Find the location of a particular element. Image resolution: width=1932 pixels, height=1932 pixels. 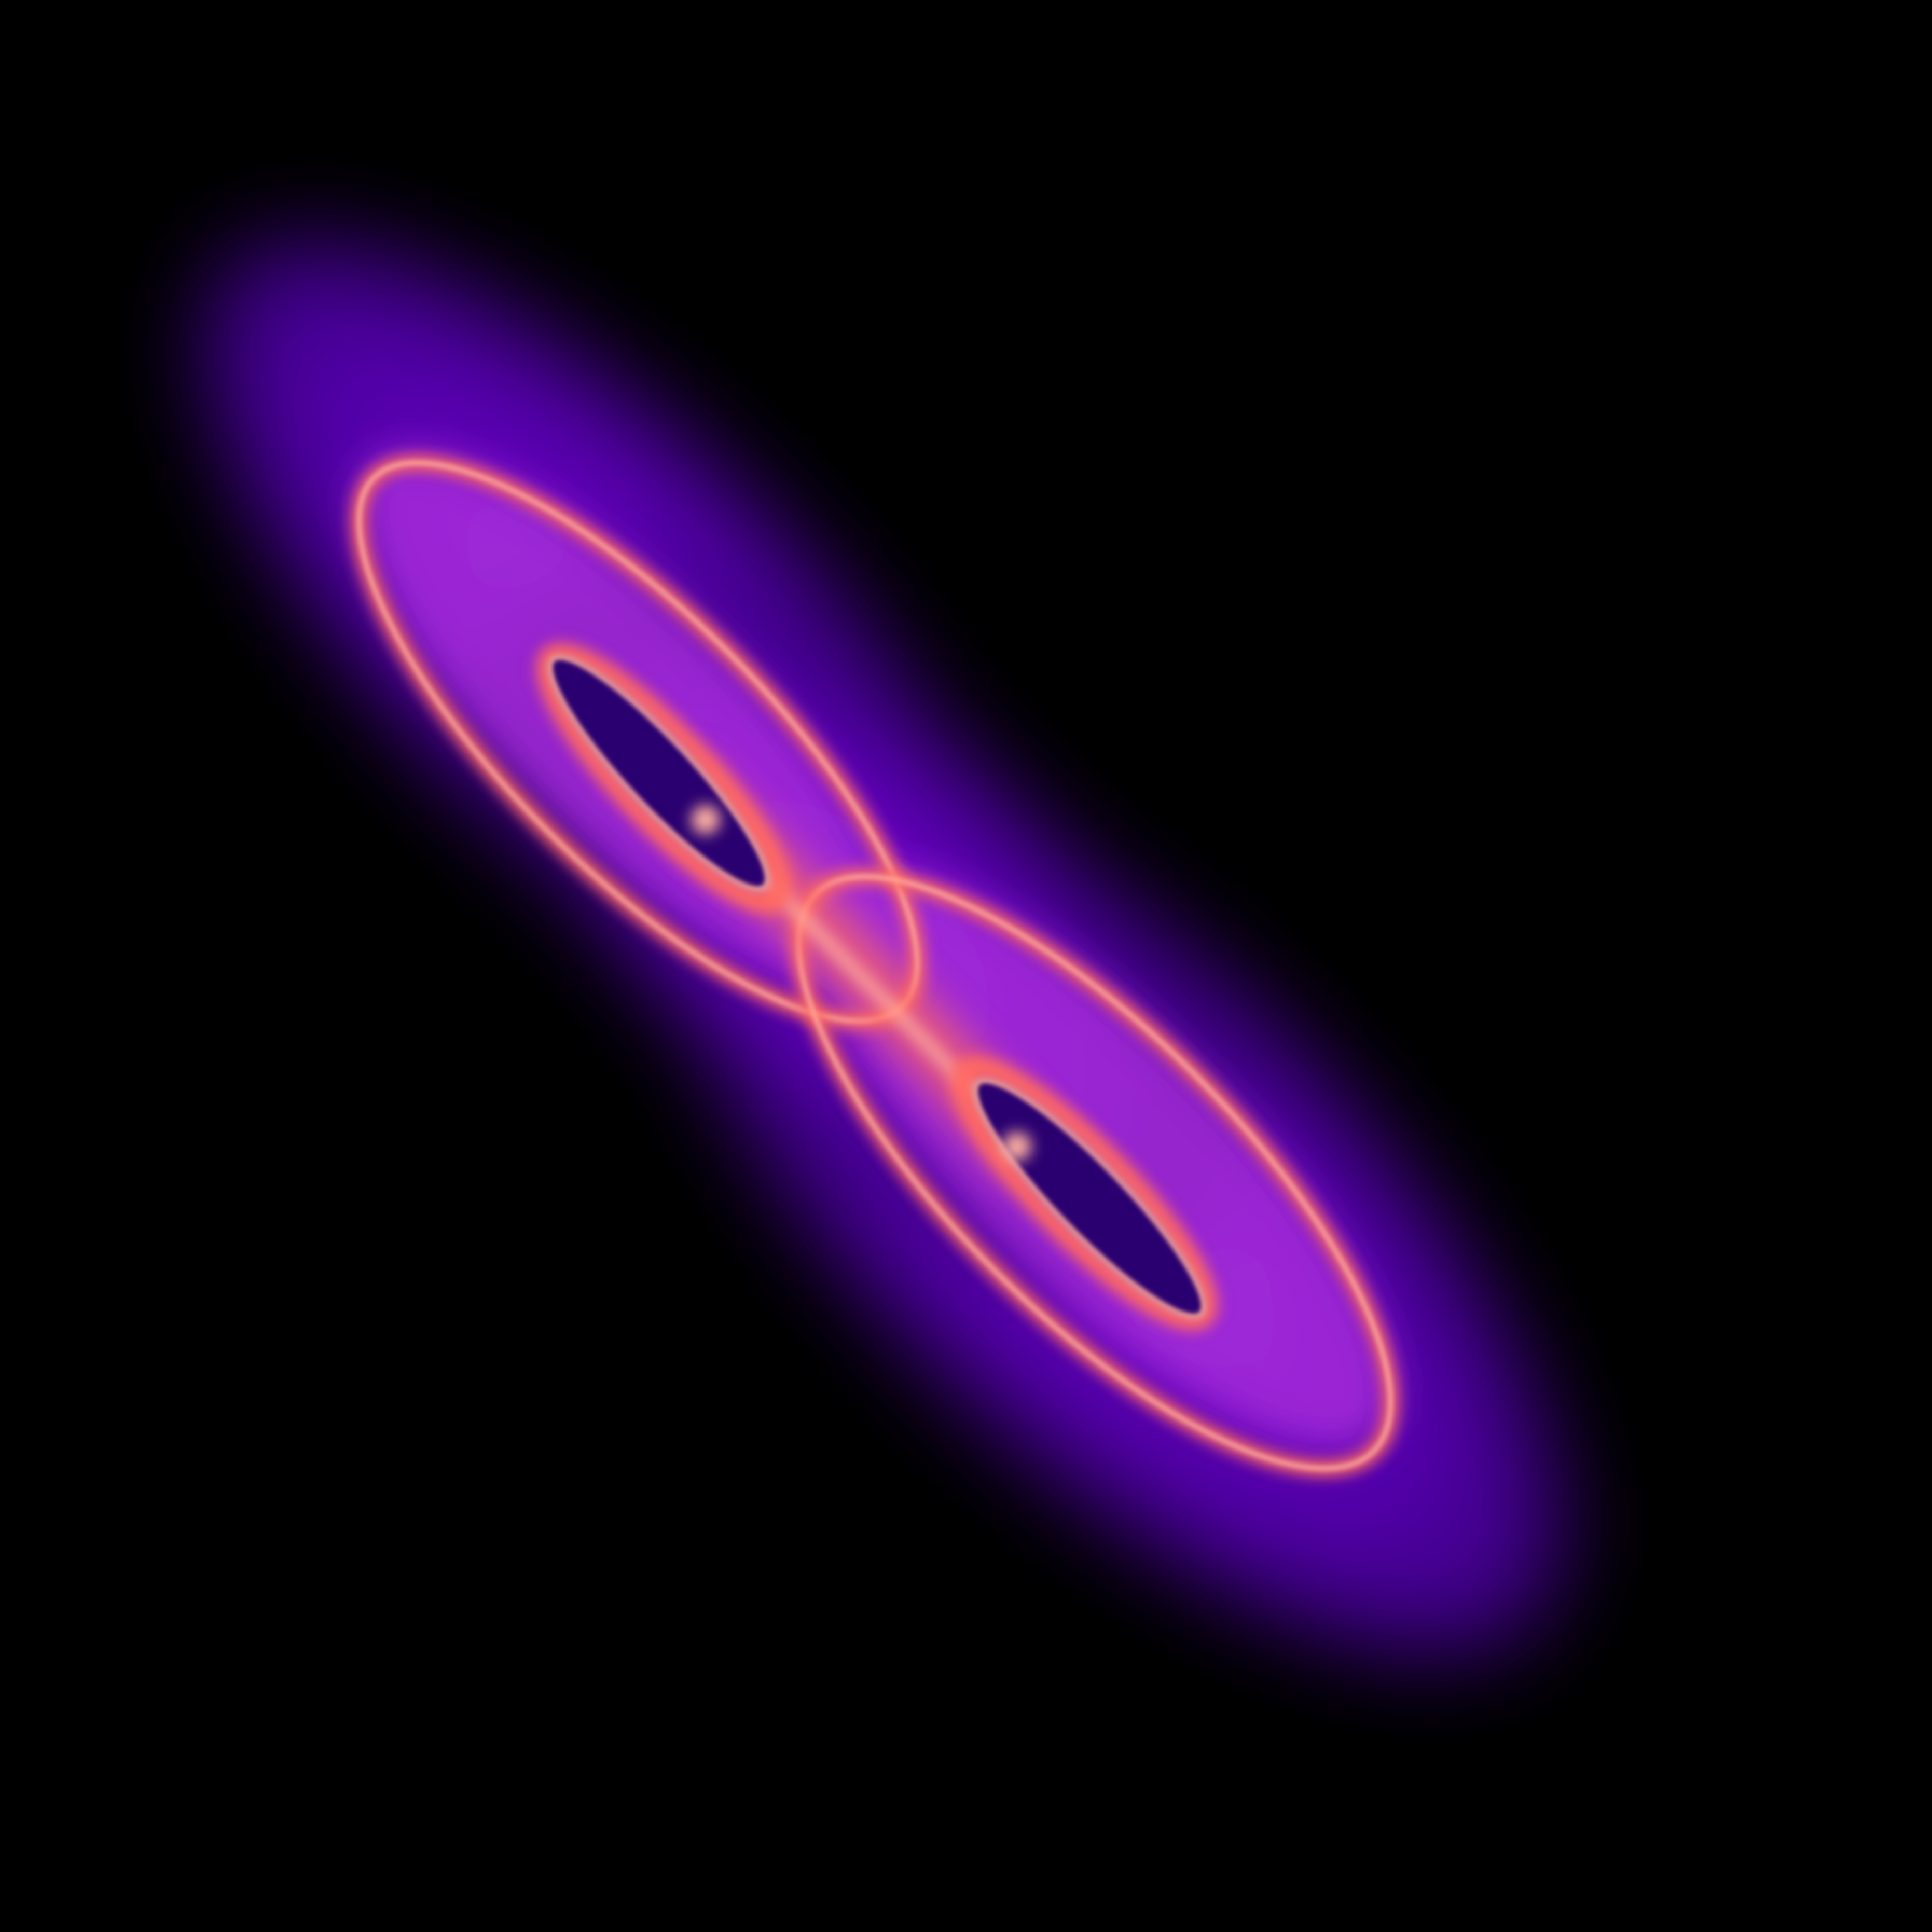

upper-cusp is located at coordinates (705, 819).